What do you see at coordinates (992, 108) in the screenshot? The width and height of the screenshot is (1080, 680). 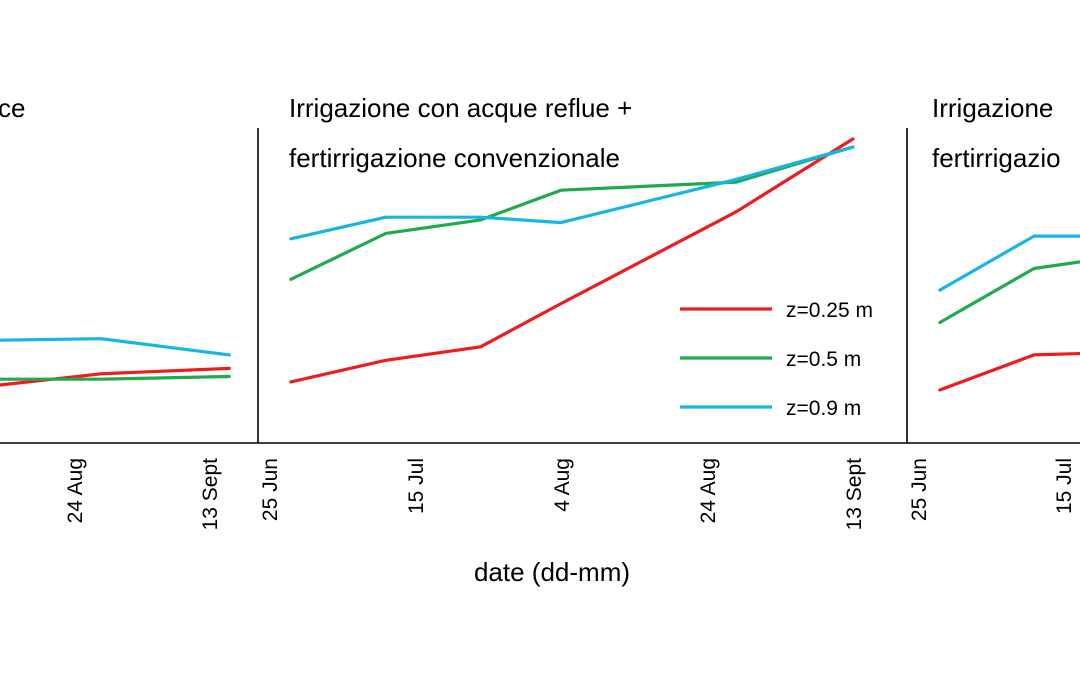 I see `panel-title: Irrigazione` at bounding box center [992, 108].